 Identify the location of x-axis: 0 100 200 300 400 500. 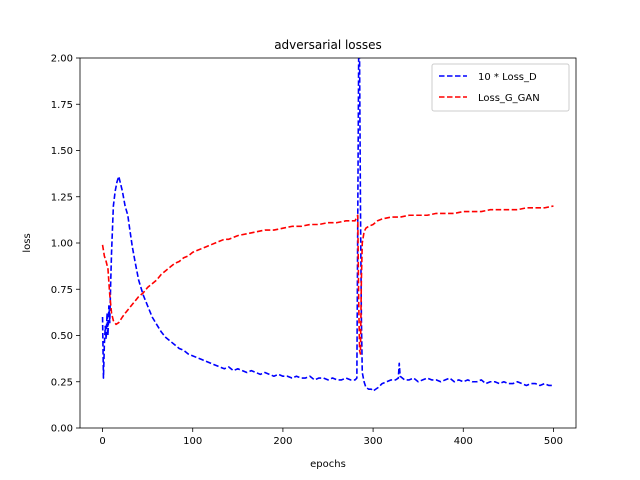
(331, 437).